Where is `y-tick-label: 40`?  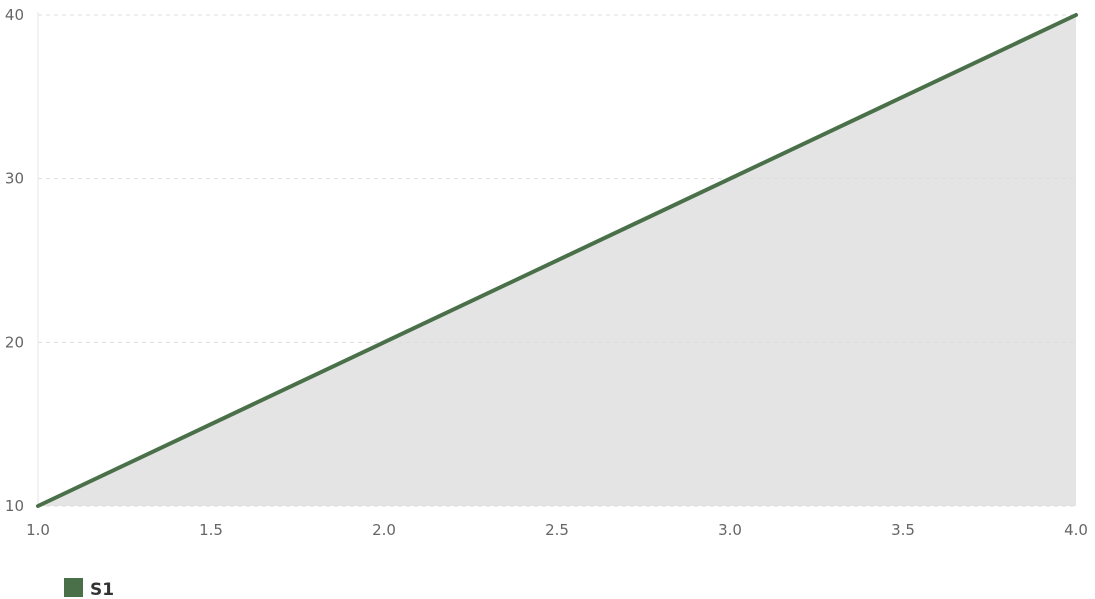 y-tick-label: 40 is located at coordinates (14, 15).